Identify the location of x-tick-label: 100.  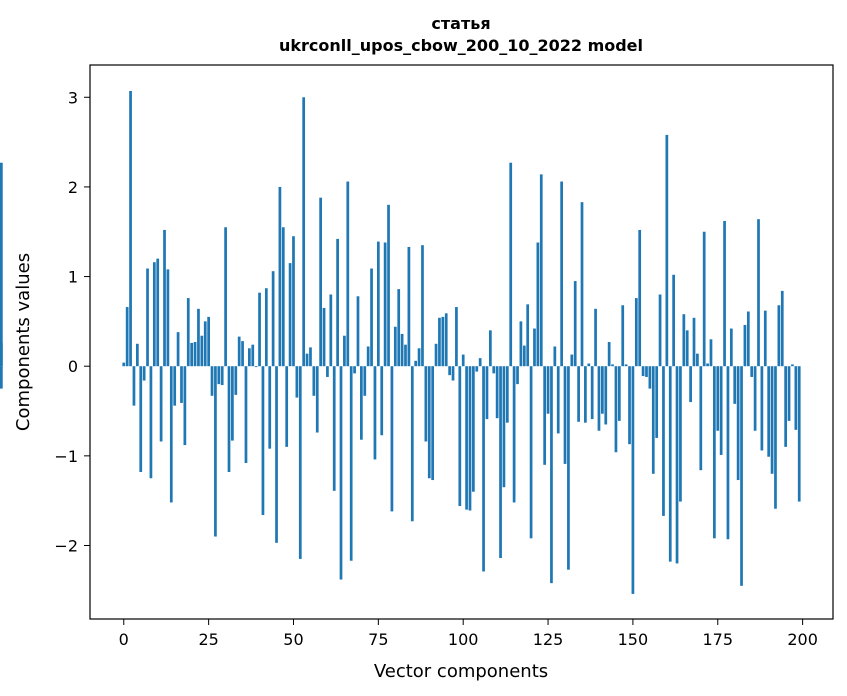
(463, 639).